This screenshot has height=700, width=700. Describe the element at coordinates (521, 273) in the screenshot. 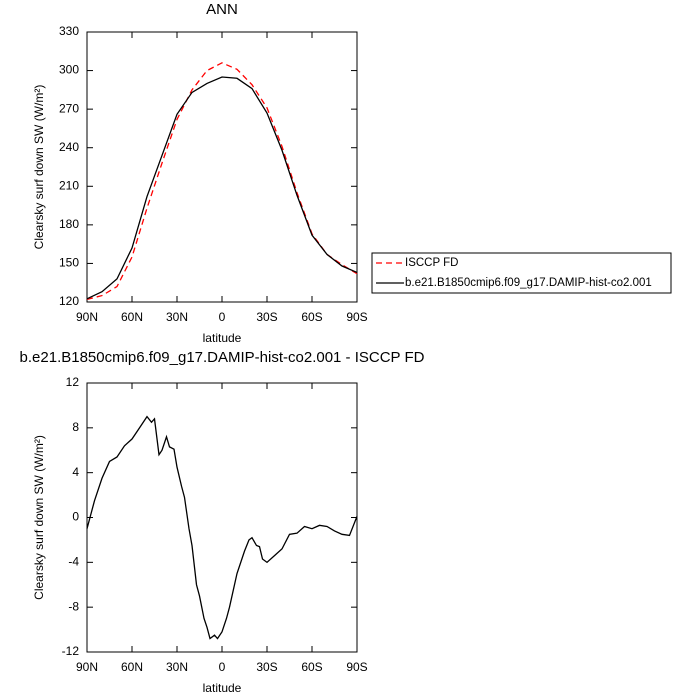

I see `legend-box` at that location.